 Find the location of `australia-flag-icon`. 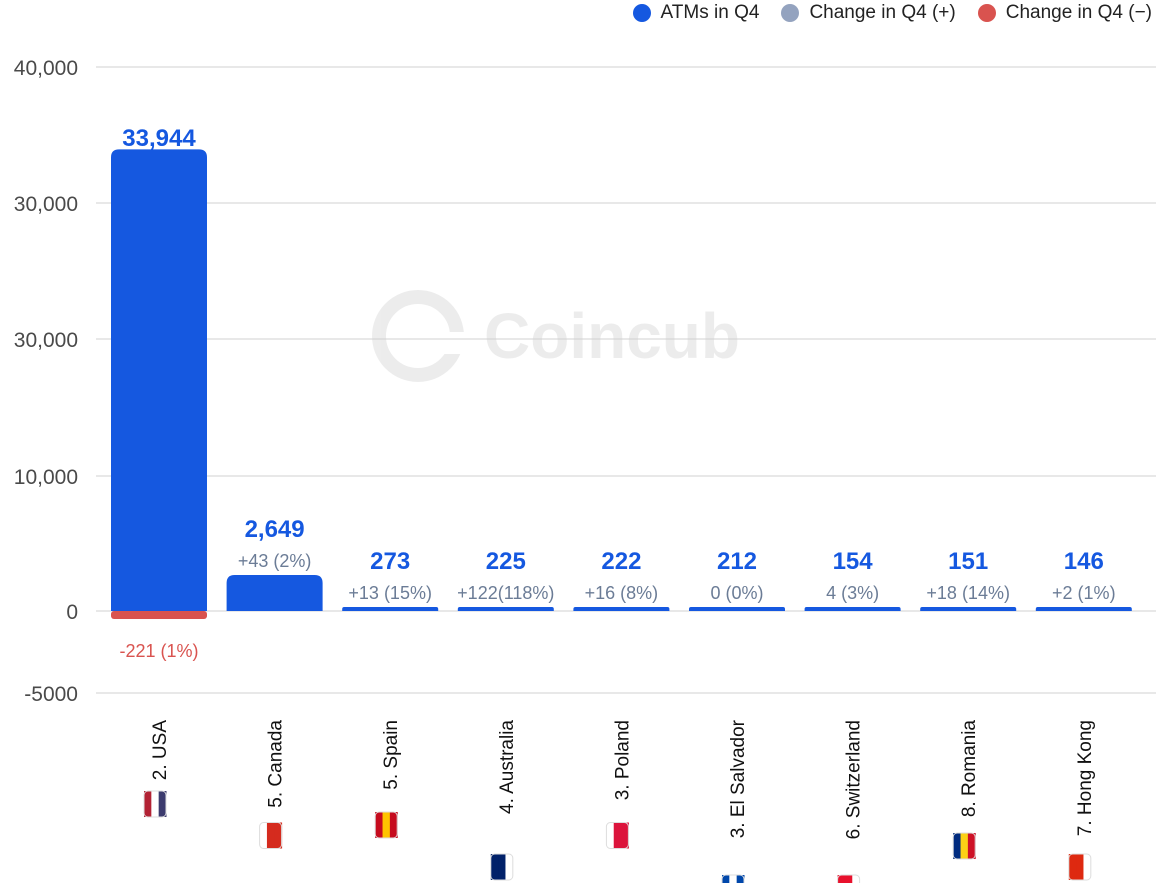

australia-flag-icon is located at coordinates (502, 867).